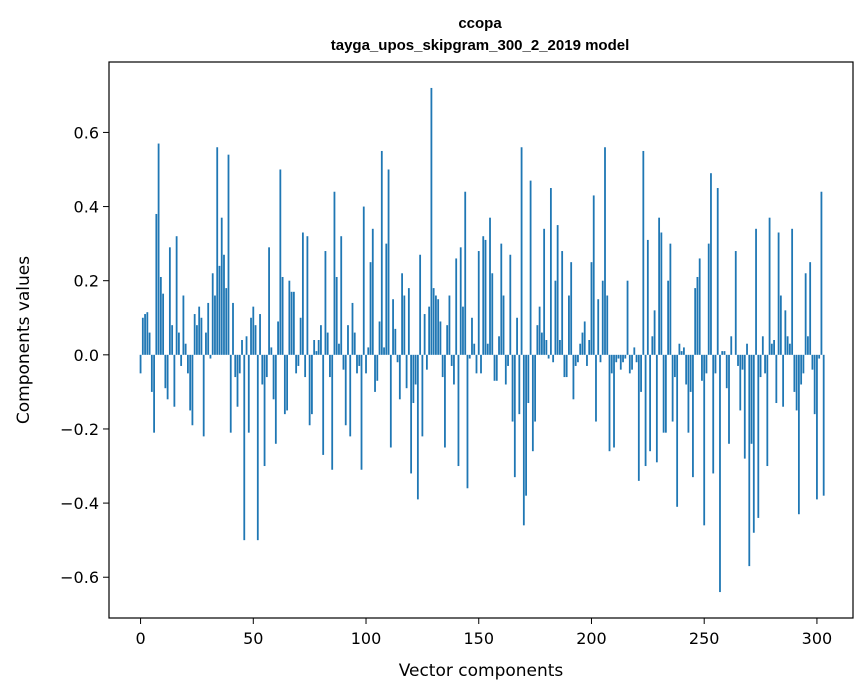 The width and height of the screenshot is (867, 696). I want to click on y-tick-label: 0.4, so click(86, 207).